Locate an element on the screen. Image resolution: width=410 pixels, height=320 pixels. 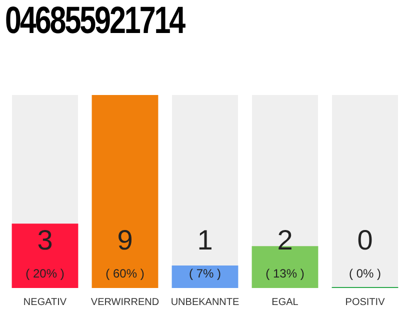
x-tick-label: UNBEKANNTE is located at coordinates (205, 302).